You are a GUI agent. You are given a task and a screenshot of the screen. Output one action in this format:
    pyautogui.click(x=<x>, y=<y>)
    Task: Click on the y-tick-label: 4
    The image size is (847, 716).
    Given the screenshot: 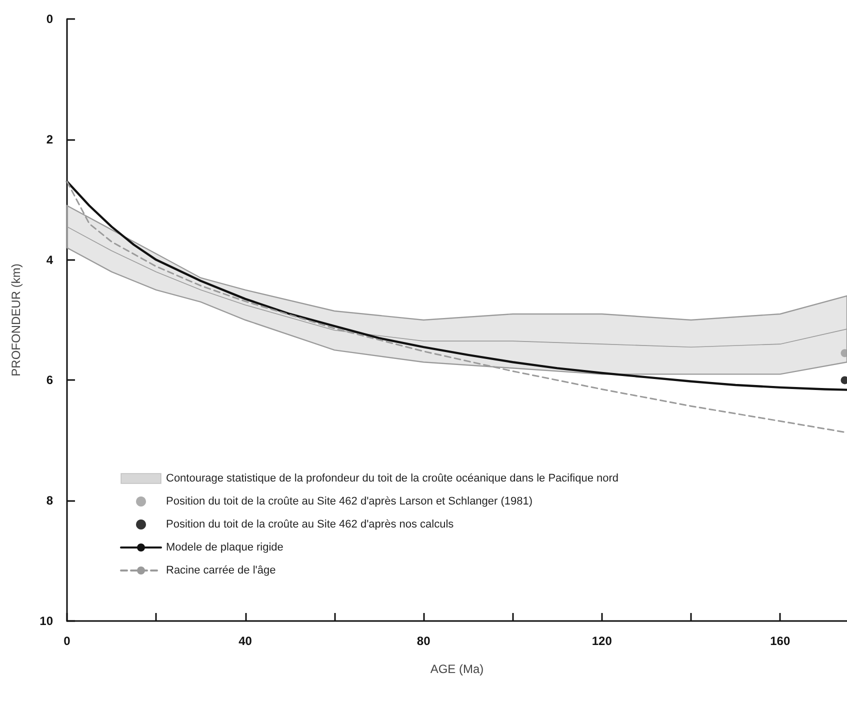 What is the action you would take?
    pyautogui.click(x=50, y=259)
    